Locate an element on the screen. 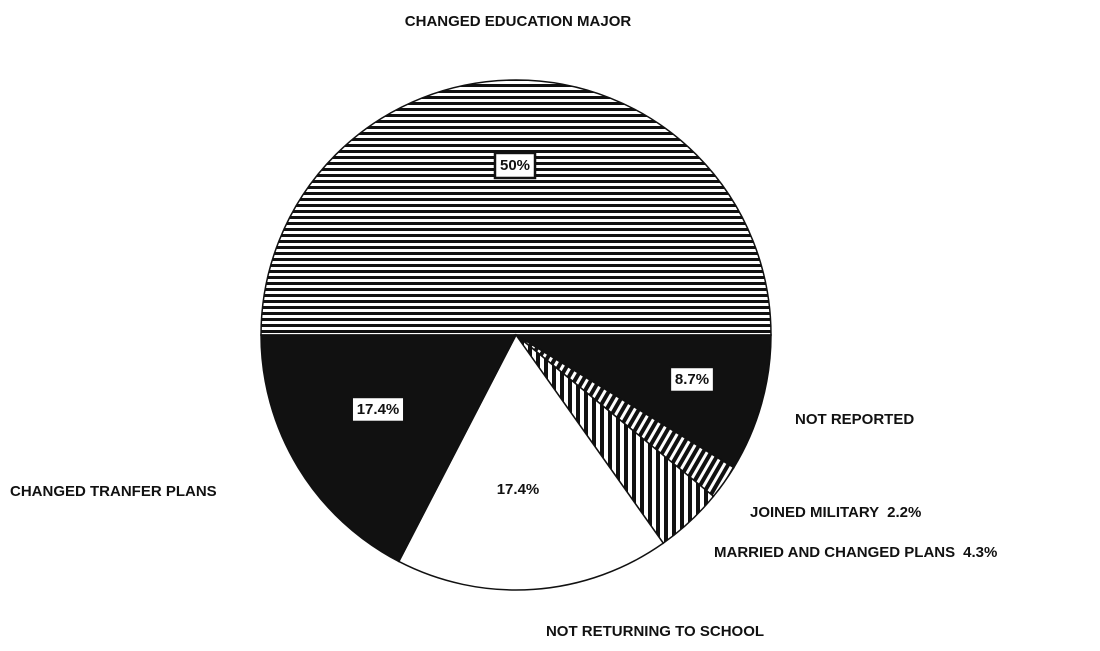 Image resolution: width=1100 pixels, height=651 pixels. slice-name: NOT REPORTED is located at coordinates (854, 419).